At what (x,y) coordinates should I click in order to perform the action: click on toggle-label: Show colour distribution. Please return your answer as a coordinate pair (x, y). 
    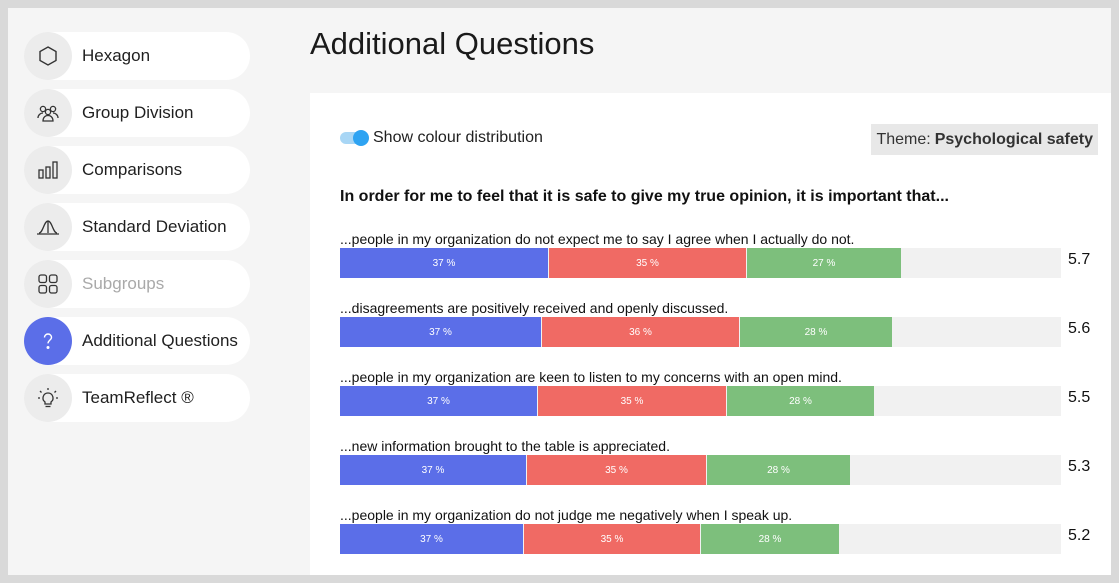
    Looking at the image, I should click on (458, 137).